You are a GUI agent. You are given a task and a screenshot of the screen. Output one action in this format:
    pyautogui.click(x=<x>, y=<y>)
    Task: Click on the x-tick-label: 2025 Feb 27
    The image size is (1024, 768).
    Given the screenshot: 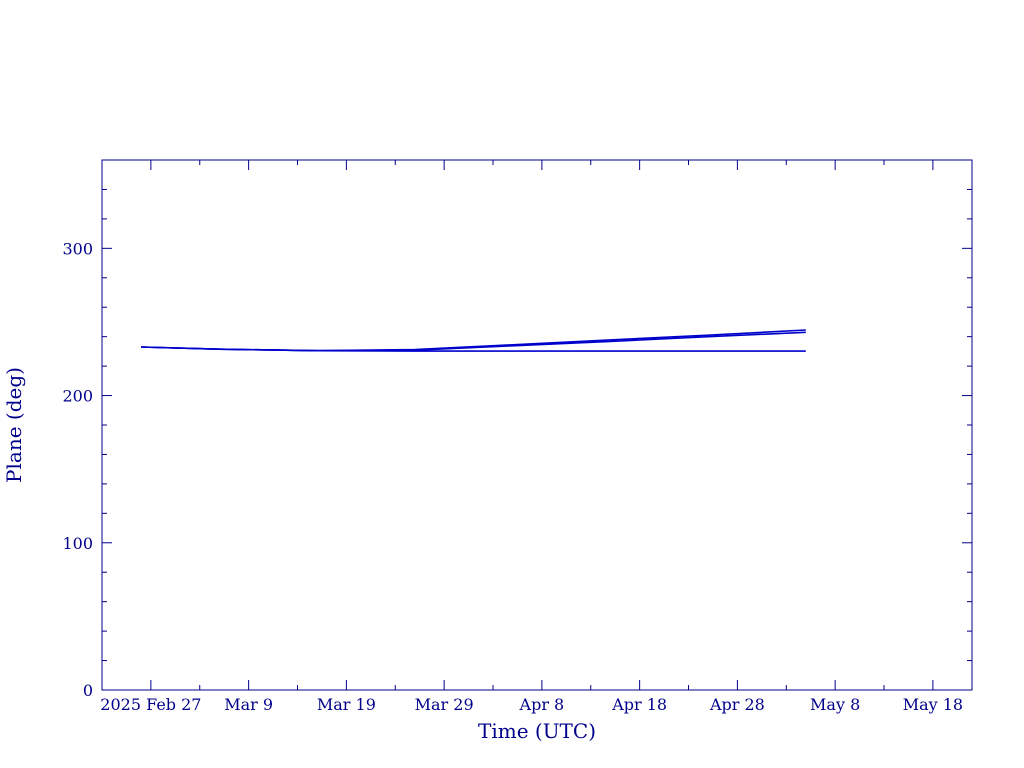 What is the action you would take?
    pyautogui.click(x=150, y=704)
    